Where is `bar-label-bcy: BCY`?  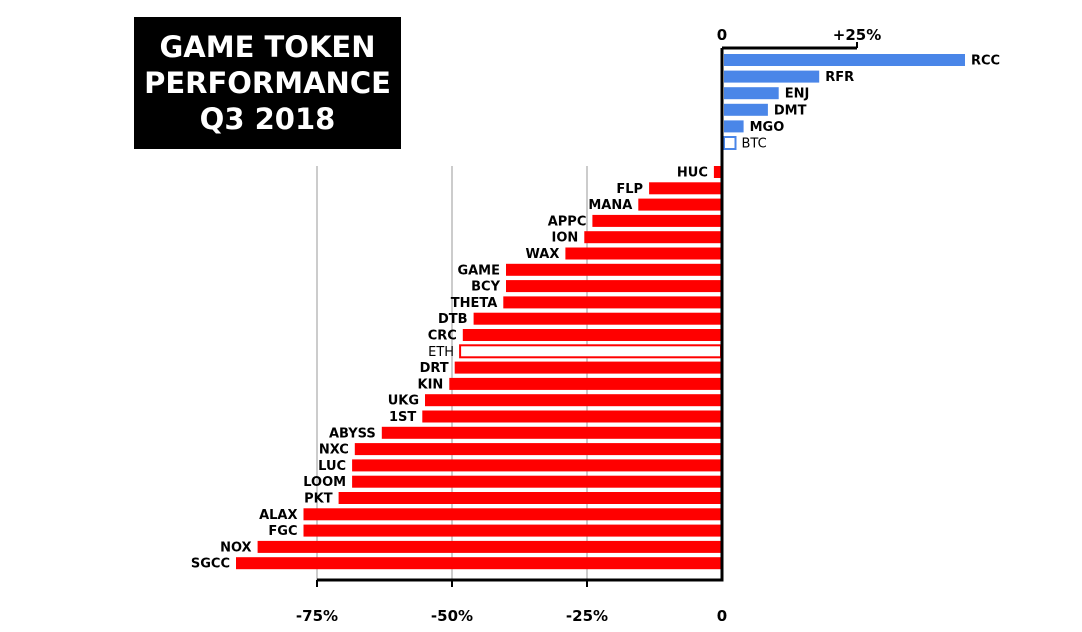 bar-label-bcy: BCY is located at coordinates (485, 287).